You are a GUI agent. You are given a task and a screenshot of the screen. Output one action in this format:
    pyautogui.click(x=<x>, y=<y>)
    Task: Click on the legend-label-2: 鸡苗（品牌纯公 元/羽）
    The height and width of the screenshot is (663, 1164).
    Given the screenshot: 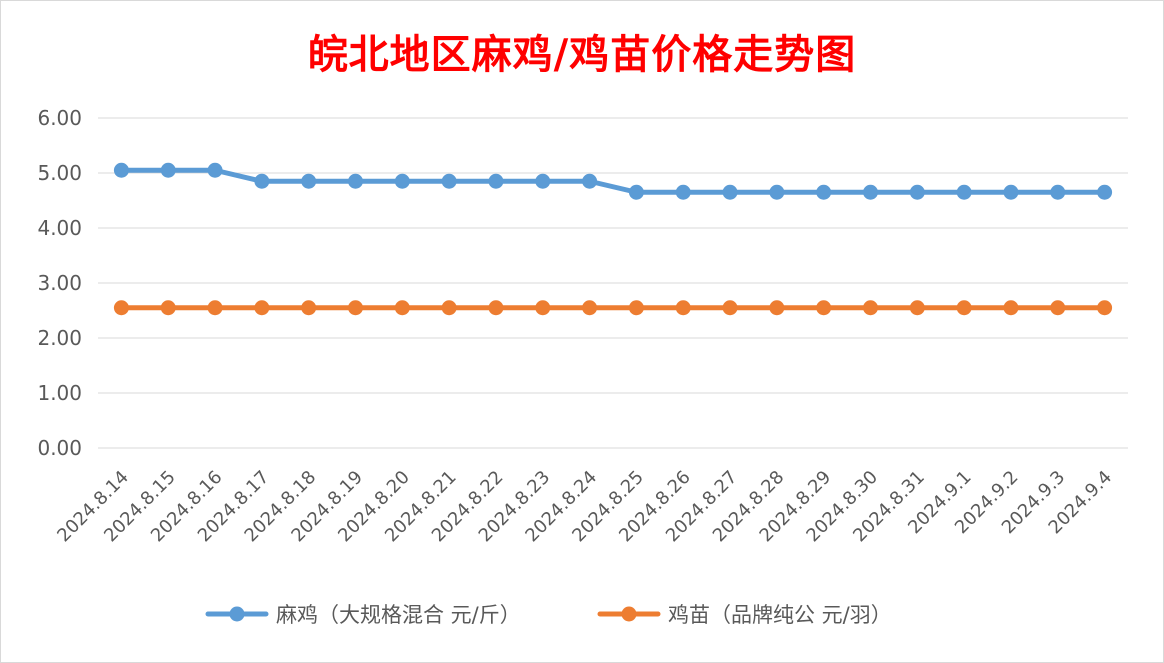 What is the action you would take?
    pyautogui.click(x=780, y=615)
    